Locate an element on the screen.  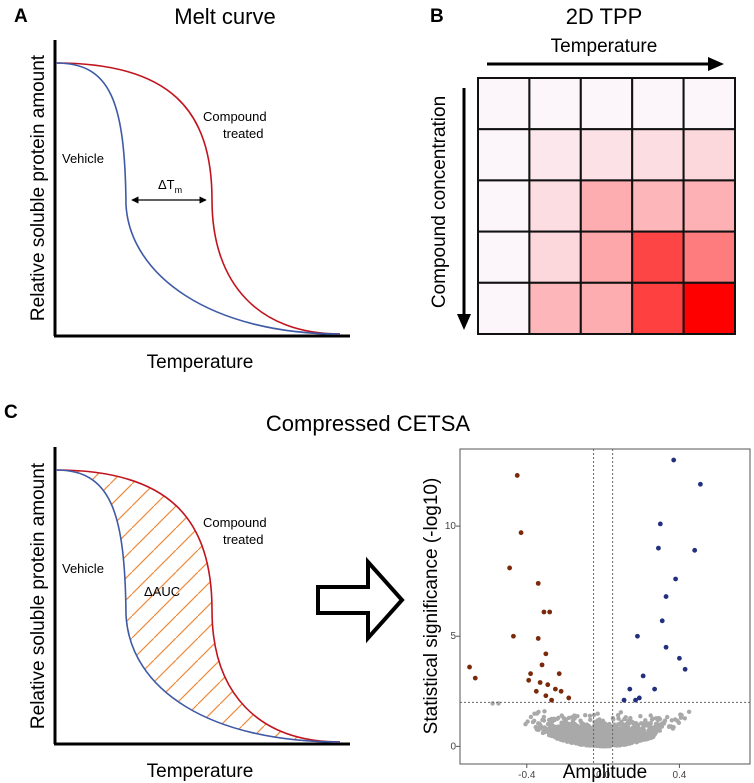
compound-label-line2: treated is located at coordinates (243, 539).